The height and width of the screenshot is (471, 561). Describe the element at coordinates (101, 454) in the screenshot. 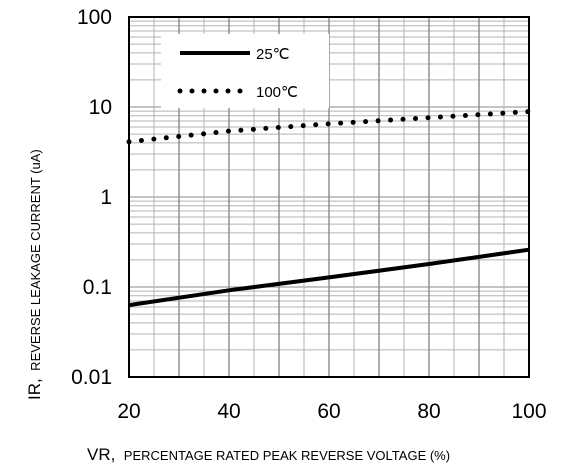

I see `x-axis-label-prefix: VR,` at that location.